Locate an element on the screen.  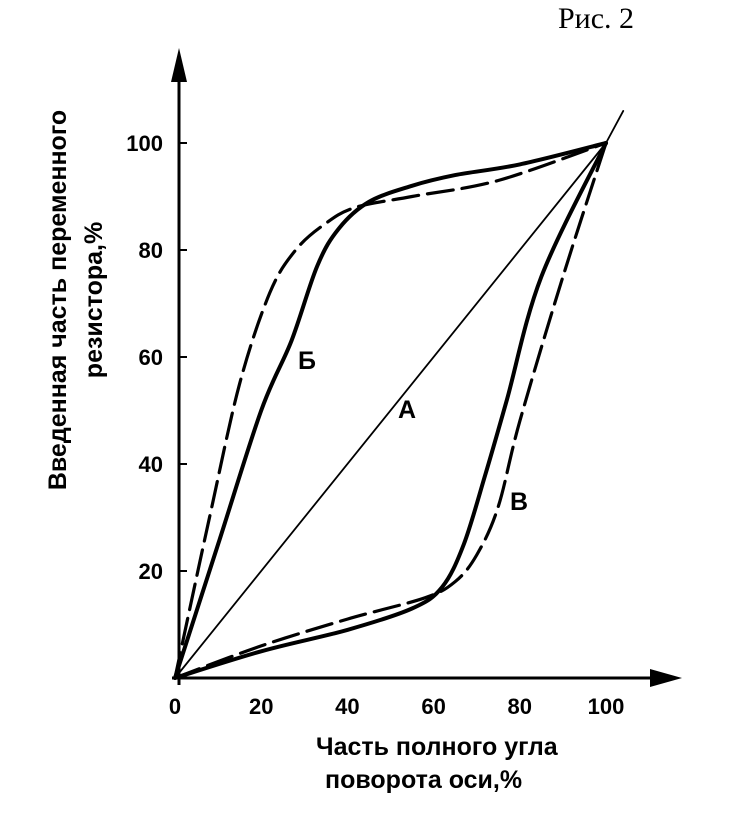
x-axis-arrow is located at coordinates (666, 678).